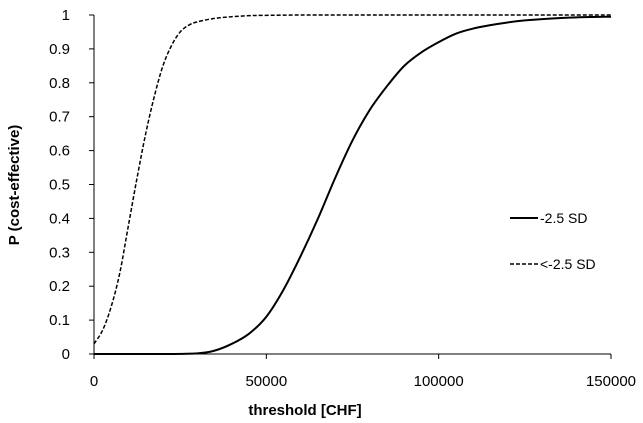 The image size is (643, 423). I want to click on legend-label-1: <-2.5 SD, so click(568, 264).